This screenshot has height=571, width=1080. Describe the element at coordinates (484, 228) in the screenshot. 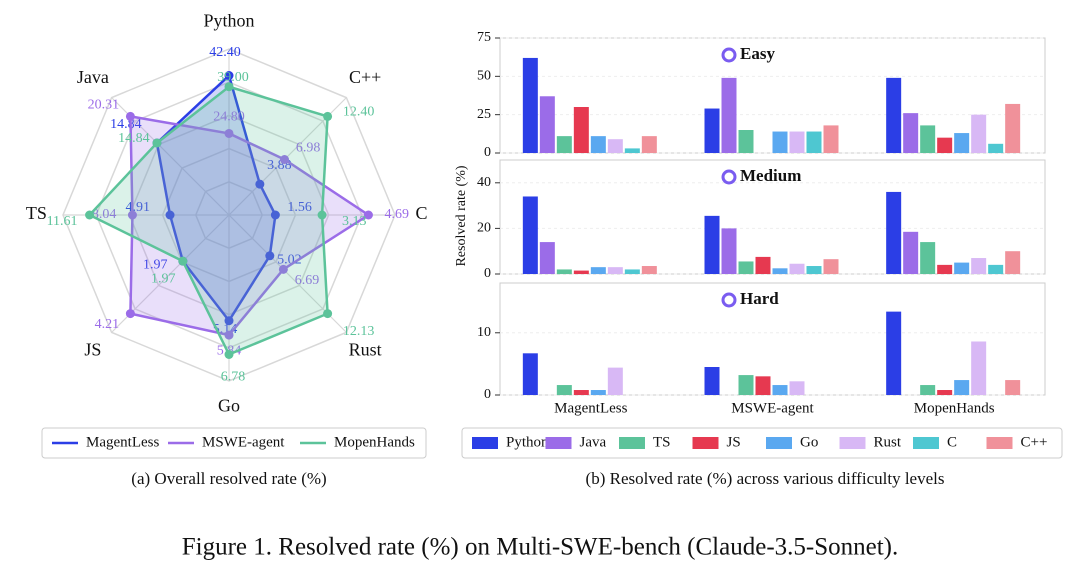

I see `y-tick-label: 20` at that location.